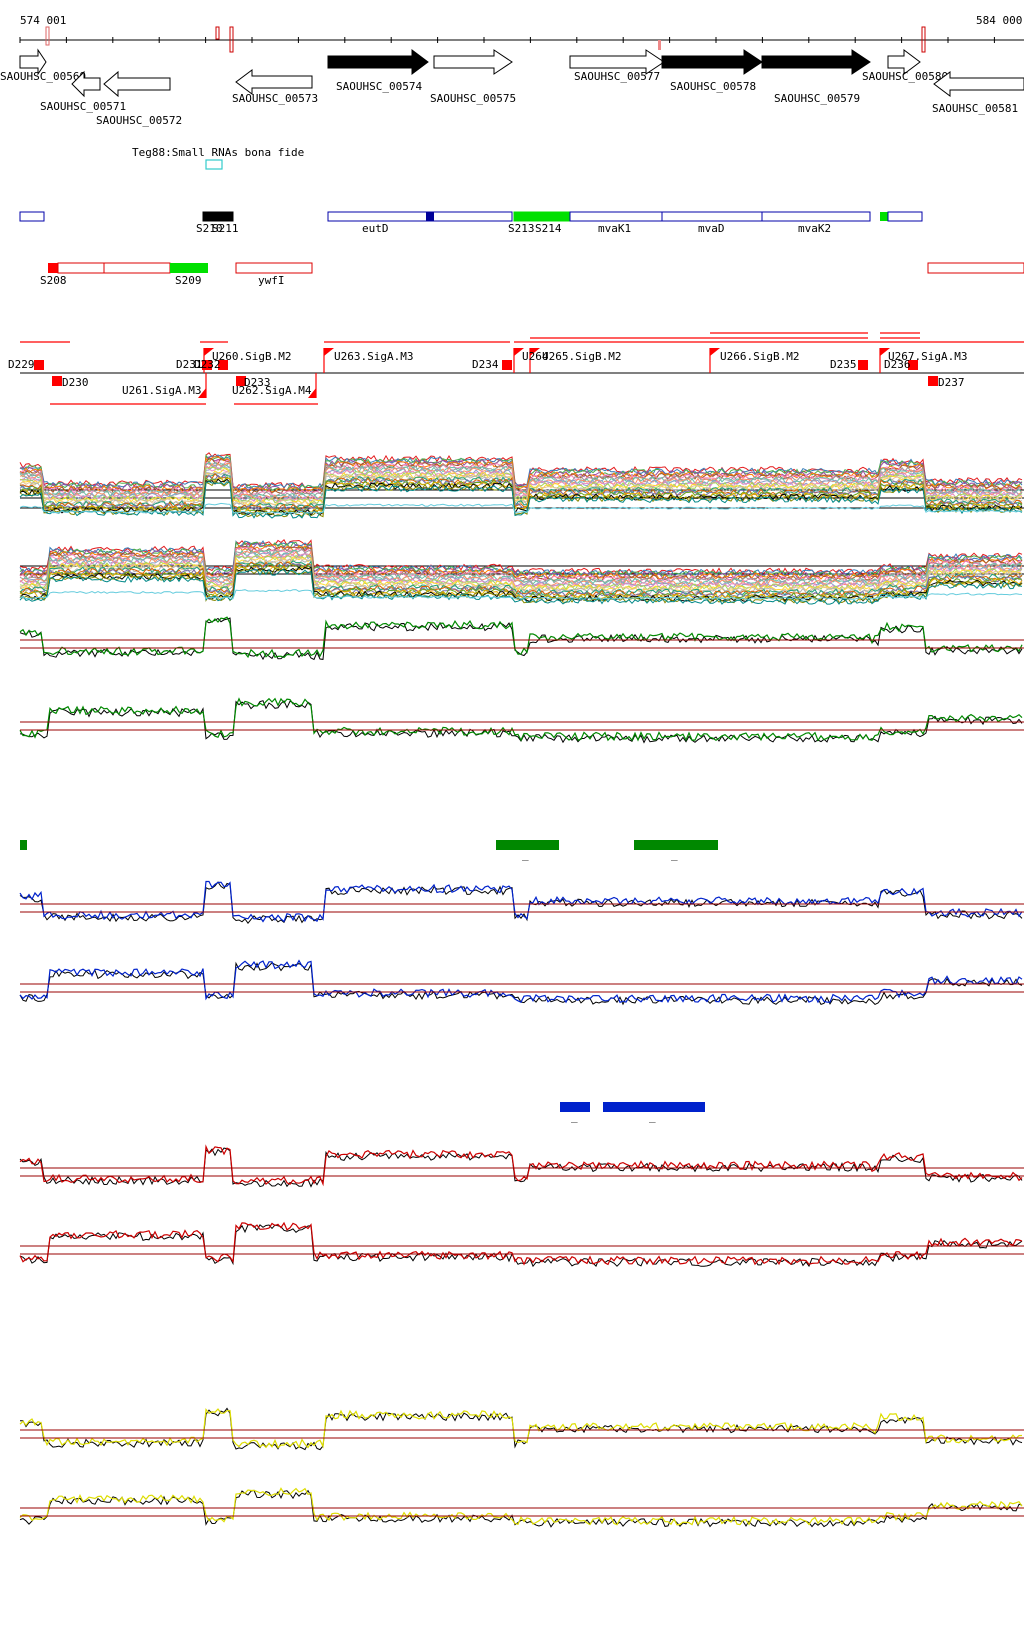  I want to click on tss-label: D235, so click(843, 364).